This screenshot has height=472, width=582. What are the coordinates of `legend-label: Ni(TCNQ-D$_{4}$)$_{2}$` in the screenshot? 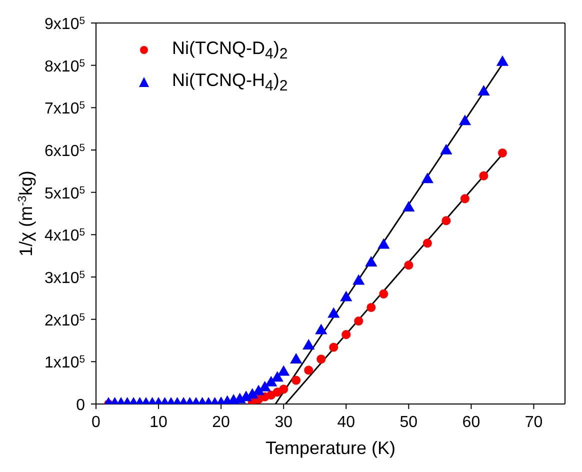 It's located at (230, 50).